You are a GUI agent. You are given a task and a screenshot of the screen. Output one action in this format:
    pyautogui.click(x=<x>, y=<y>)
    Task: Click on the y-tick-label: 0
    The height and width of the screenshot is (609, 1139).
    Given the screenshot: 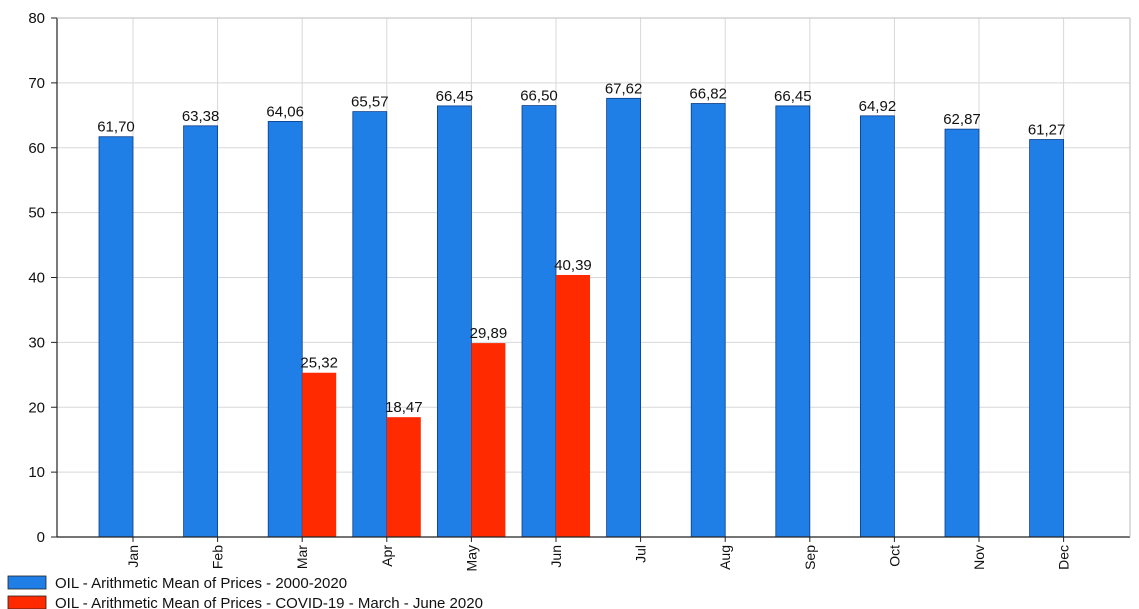 What is the action you would take?
    pyautogui.click(x=41, y=537)
    